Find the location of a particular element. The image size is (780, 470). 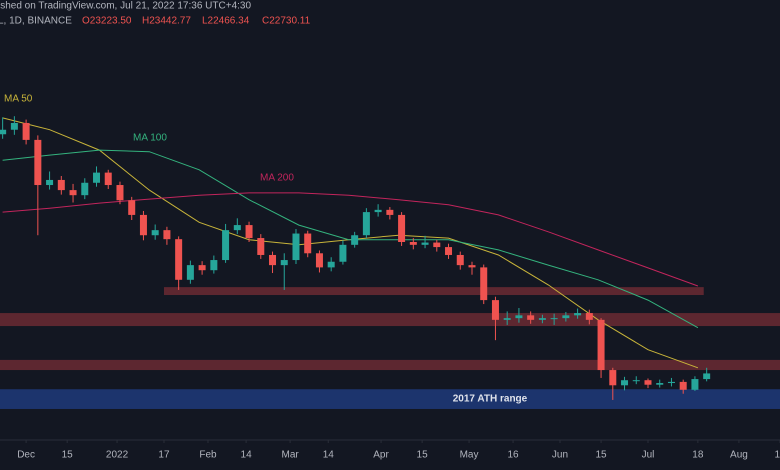

x-tick-label: 2022 is located at coordinates (117, 455).